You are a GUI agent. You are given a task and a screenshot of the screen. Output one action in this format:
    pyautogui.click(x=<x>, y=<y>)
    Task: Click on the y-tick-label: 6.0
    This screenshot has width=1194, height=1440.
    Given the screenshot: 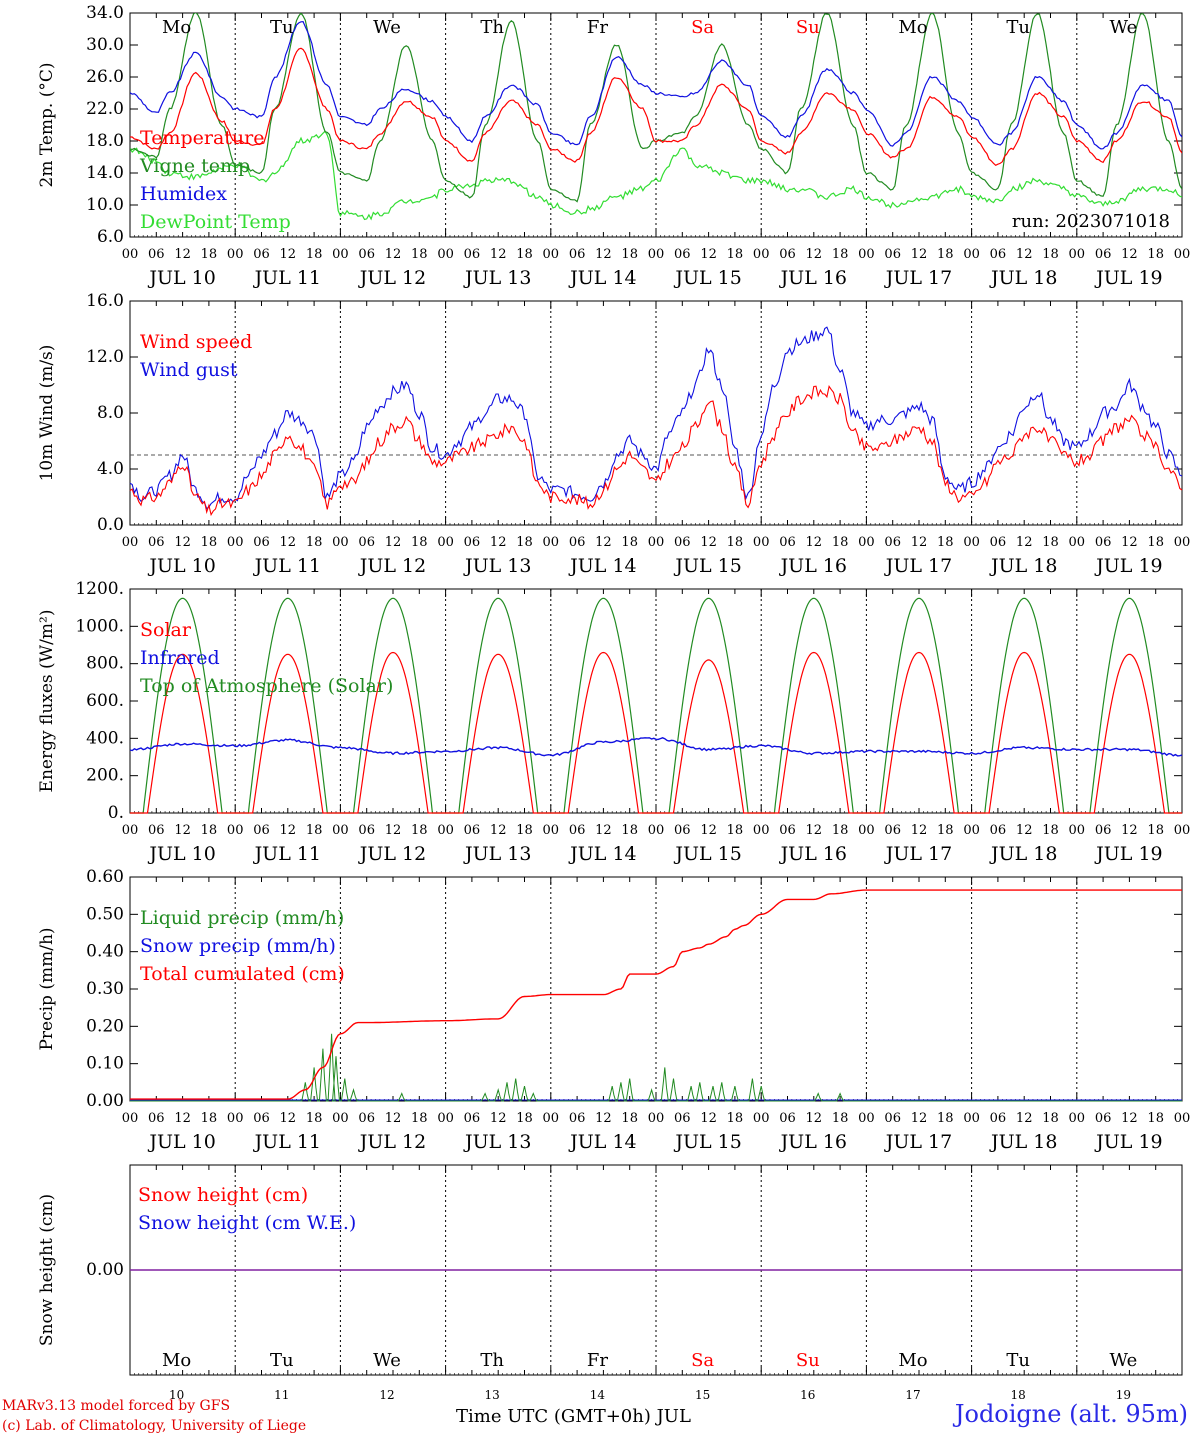 What is the action you would take?
    pyautogui.click(x=110, y=237)
    